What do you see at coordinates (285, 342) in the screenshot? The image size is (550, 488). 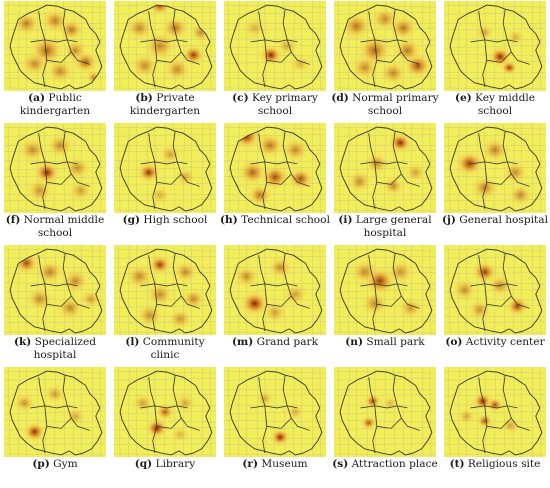 I see `panel-label: Grand park` at bounding box center [285, 342].